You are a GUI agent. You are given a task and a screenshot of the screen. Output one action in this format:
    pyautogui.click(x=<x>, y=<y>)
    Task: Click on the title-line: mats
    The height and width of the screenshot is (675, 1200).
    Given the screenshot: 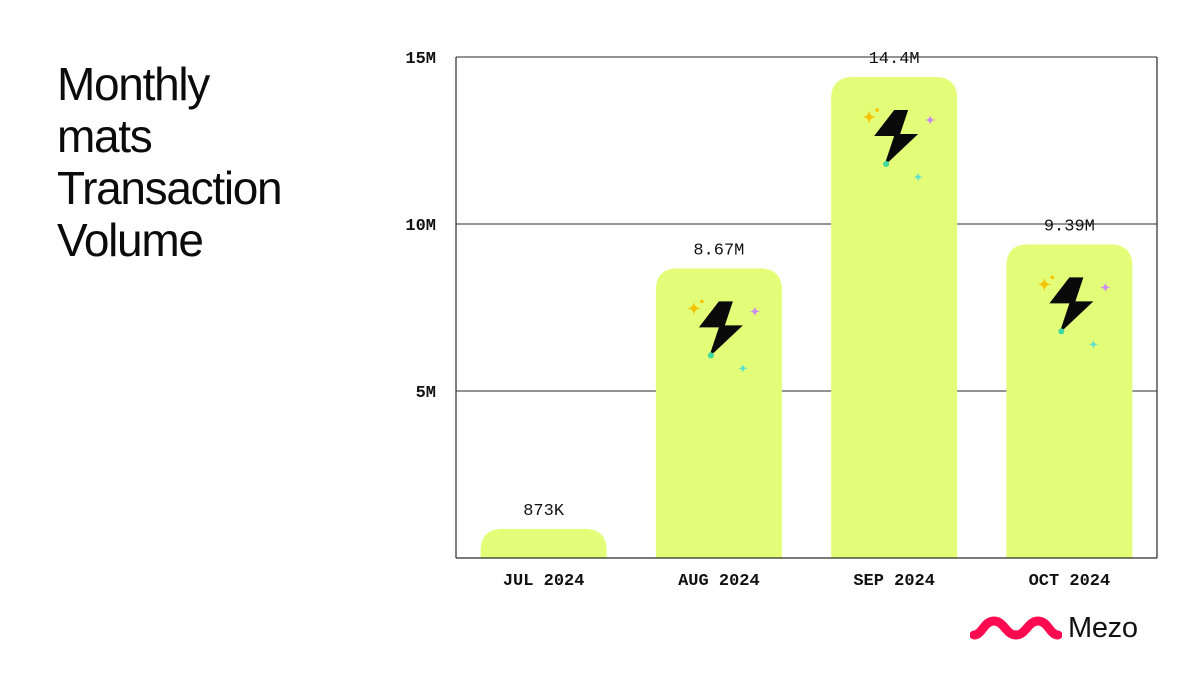 What is the action you would take?
    pyautogui.click(x=105, y=136)
    